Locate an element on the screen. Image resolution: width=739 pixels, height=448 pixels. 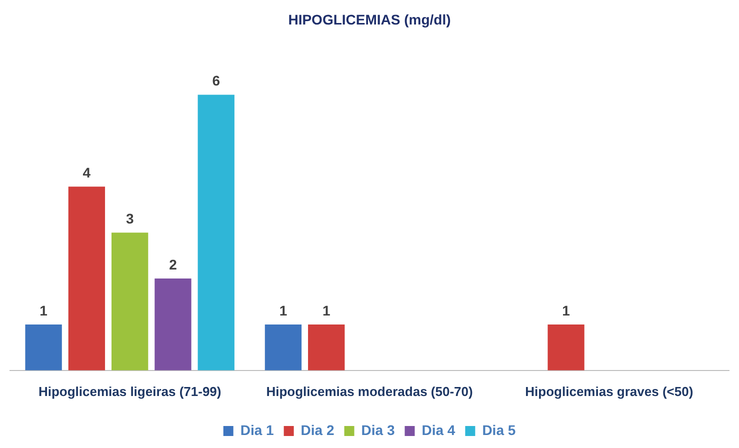
legend-label: Dia 4 is located at coordinates (439, 430).